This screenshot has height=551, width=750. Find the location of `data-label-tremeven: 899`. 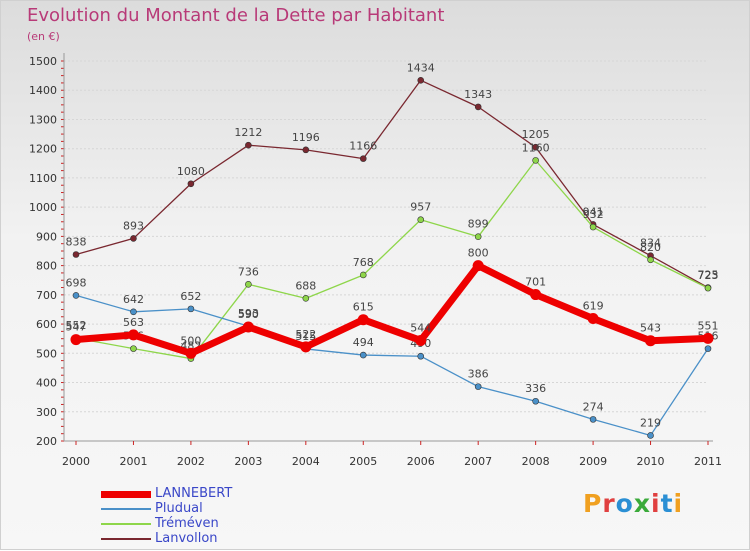

data-label-tremeven: 899 is located at coordinates (478, 224).